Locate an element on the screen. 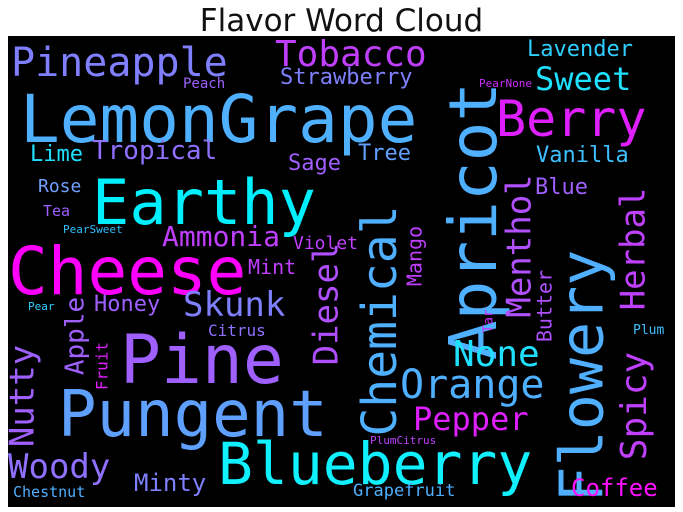 This screenshot has width=683, height=512. word-sage: Sage is located at coordinates (314, 163).